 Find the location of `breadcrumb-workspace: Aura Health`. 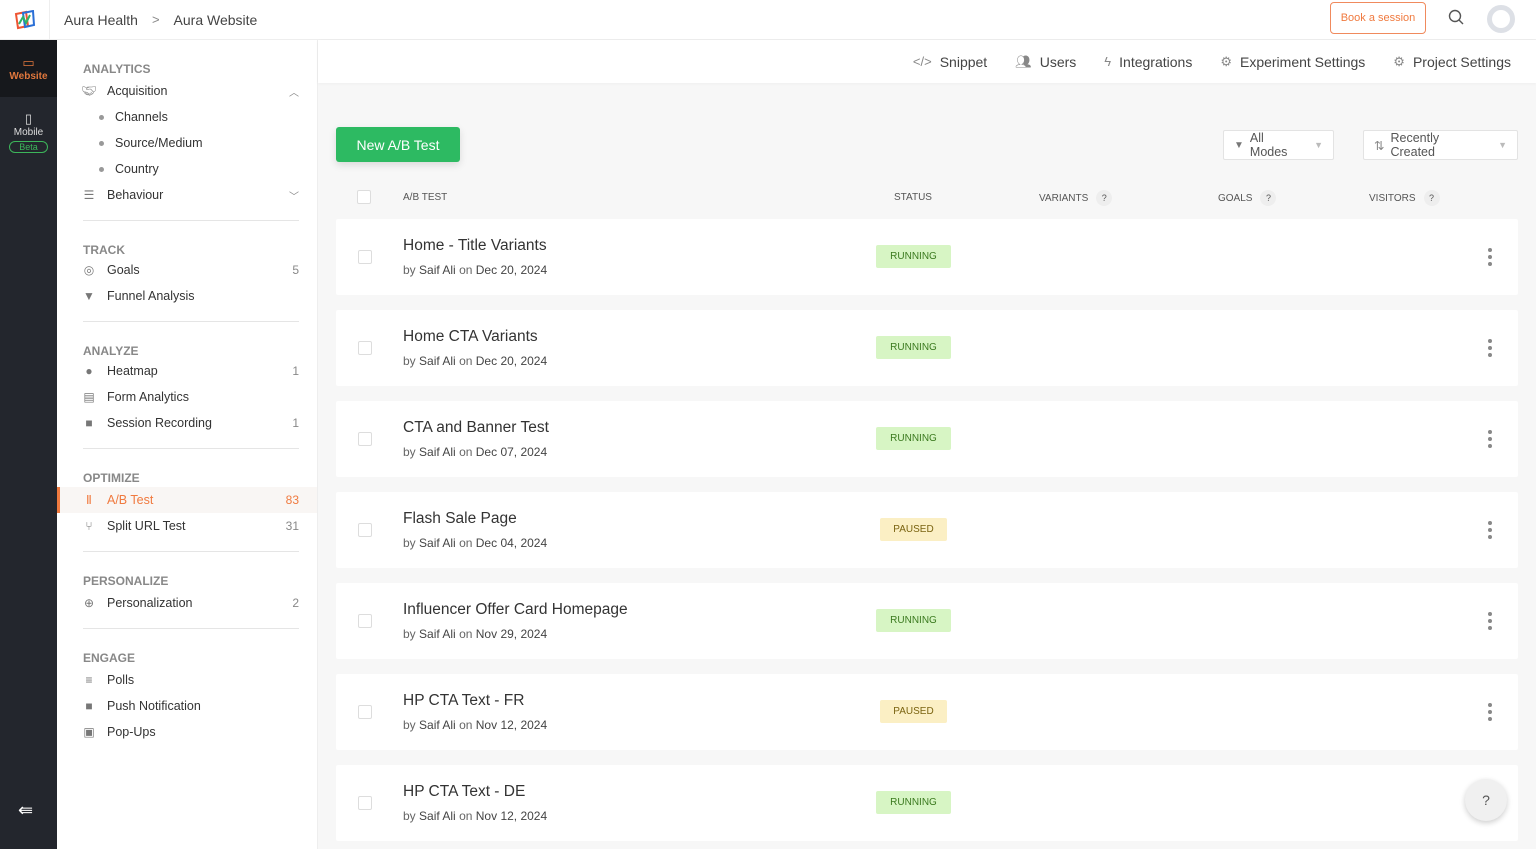

breadcrumb-workspace: Aura Health is located at coordinates (101, 19).